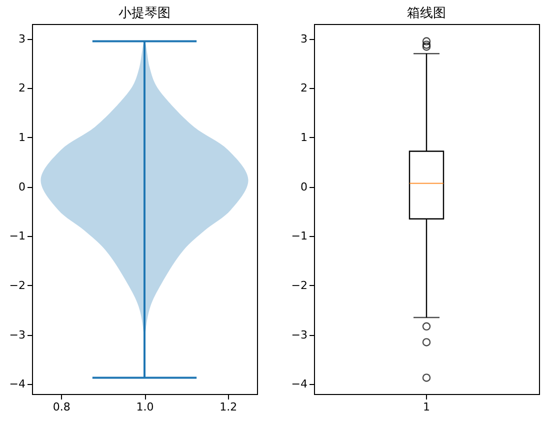 The height and width of the screenshot is (447, 558). Describe the element at coordinates (426, 407) in the screenshot. I see `x-tick-label: 1` at that location.